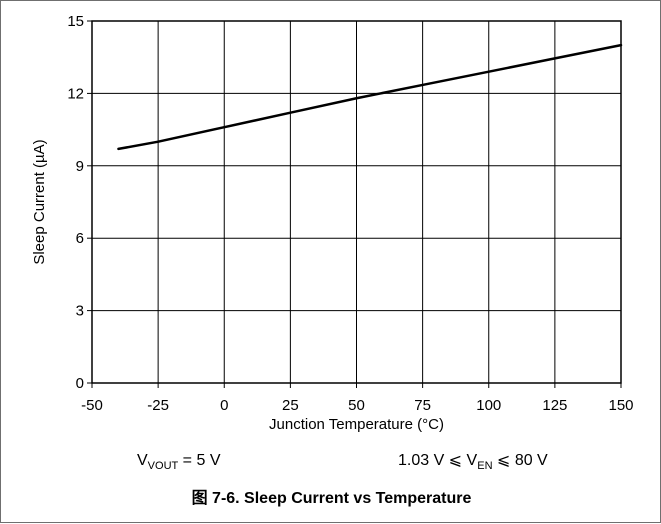 The width and height of the screenshot is (661, 524). I want to click on x-tick-label-8: 150, so click(620, 405).